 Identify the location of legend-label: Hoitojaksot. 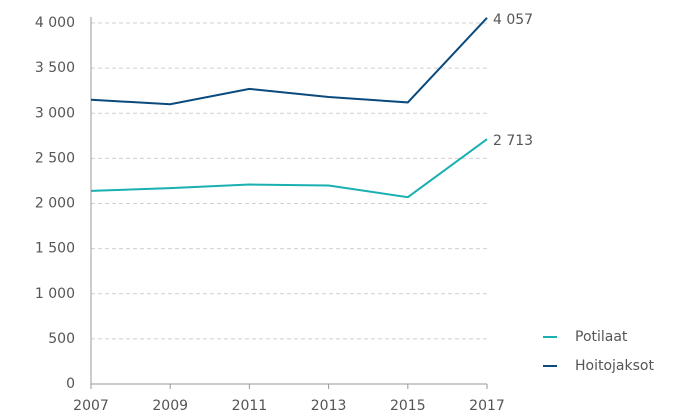
(614, 366).